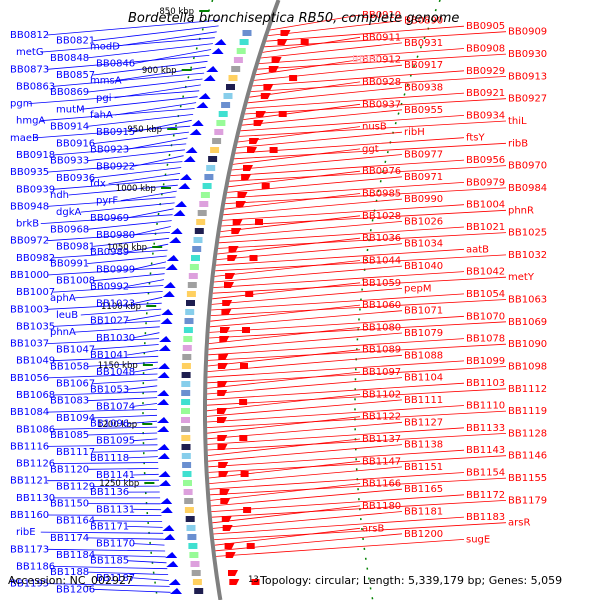 The image size is (600, 600). What do you see at coordinates (485, 383) in the screenshot?
I see `right-gene-label: BB1103` at bounding box center [485, 383].